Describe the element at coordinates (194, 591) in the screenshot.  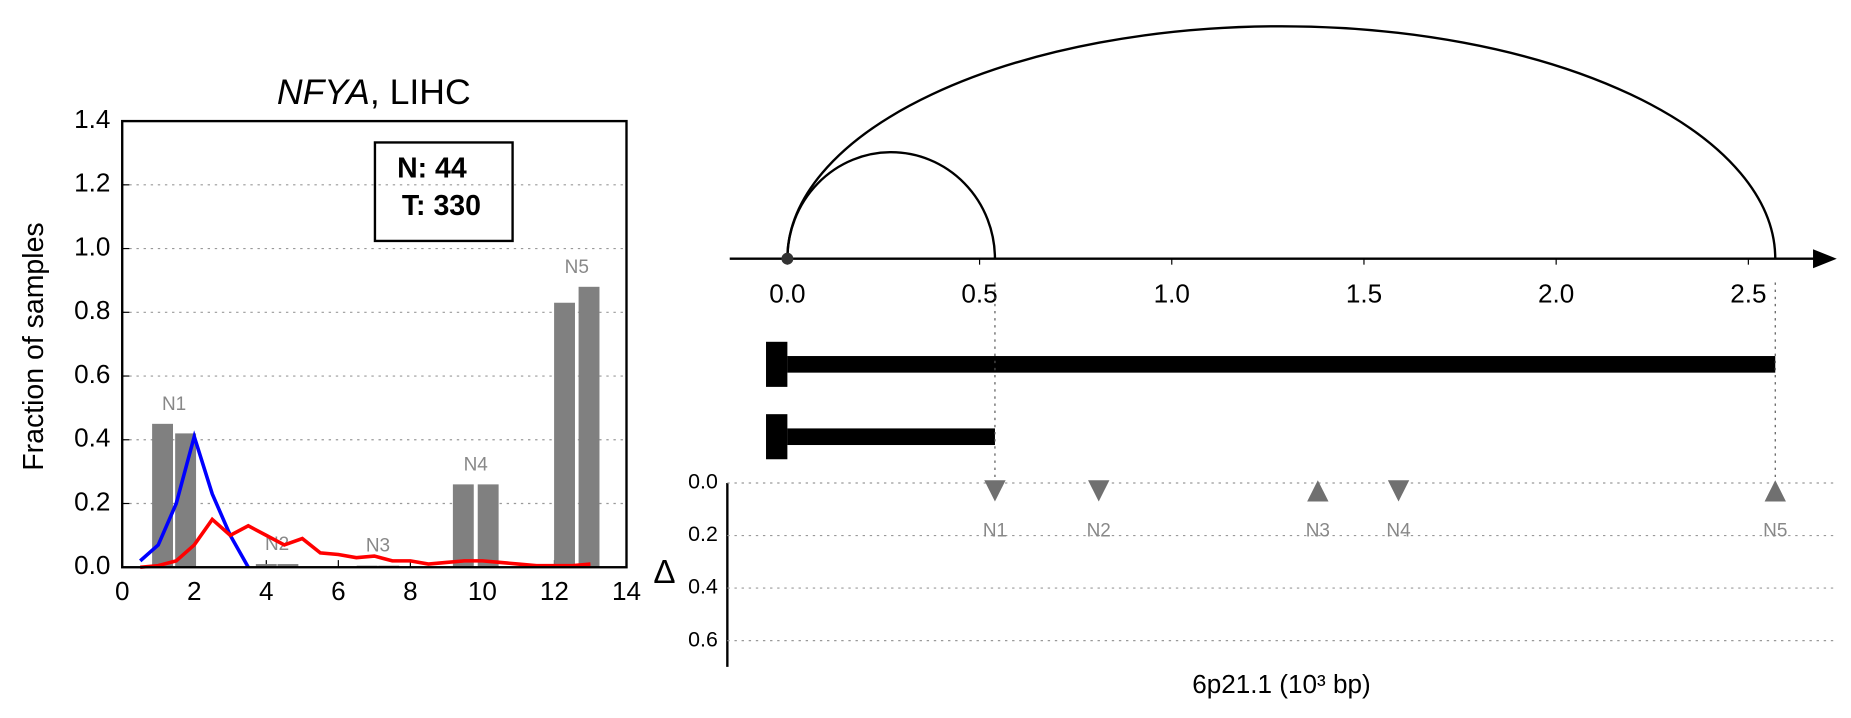
I see `x-tick-label: 2` at that location.